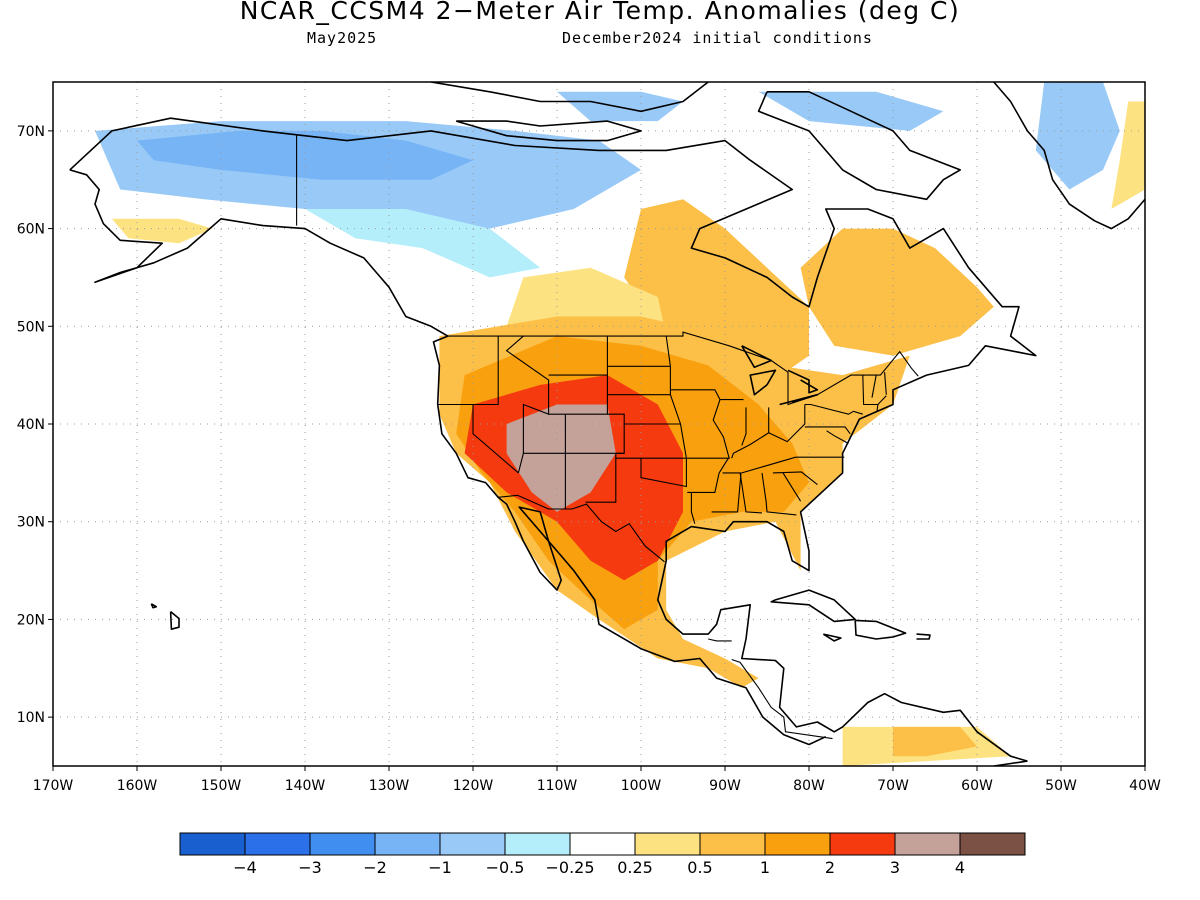 The image size is (1200, 900). Describe the element at coordinates (977, 786) in the screenshot. I see `lon-tick-label: 60W` at that location.